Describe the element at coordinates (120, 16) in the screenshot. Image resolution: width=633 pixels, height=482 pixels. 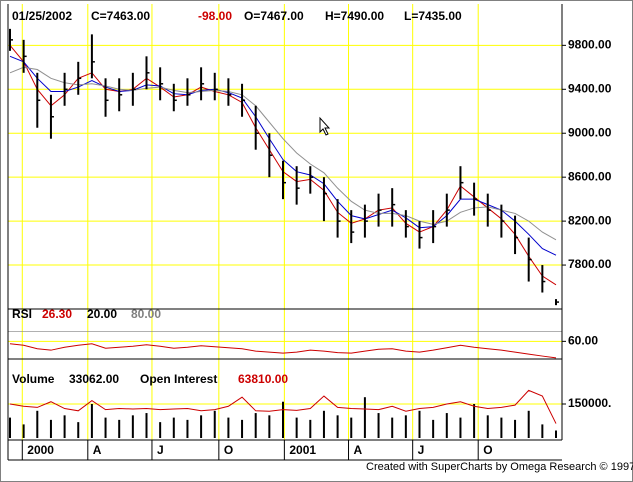
I see `header-close: C=7463.00` at that location.